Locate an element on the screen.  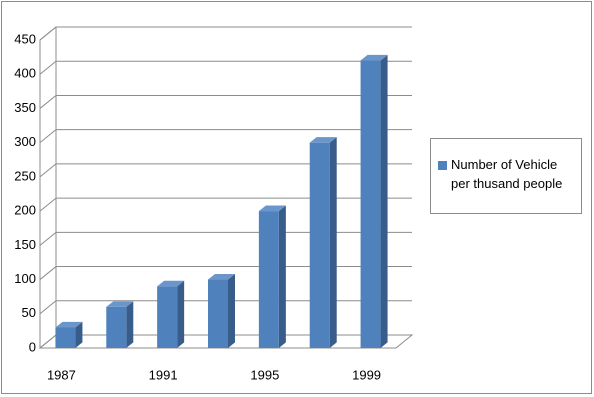
x-tick-label: 1987 is located at coordinates (61, 374).